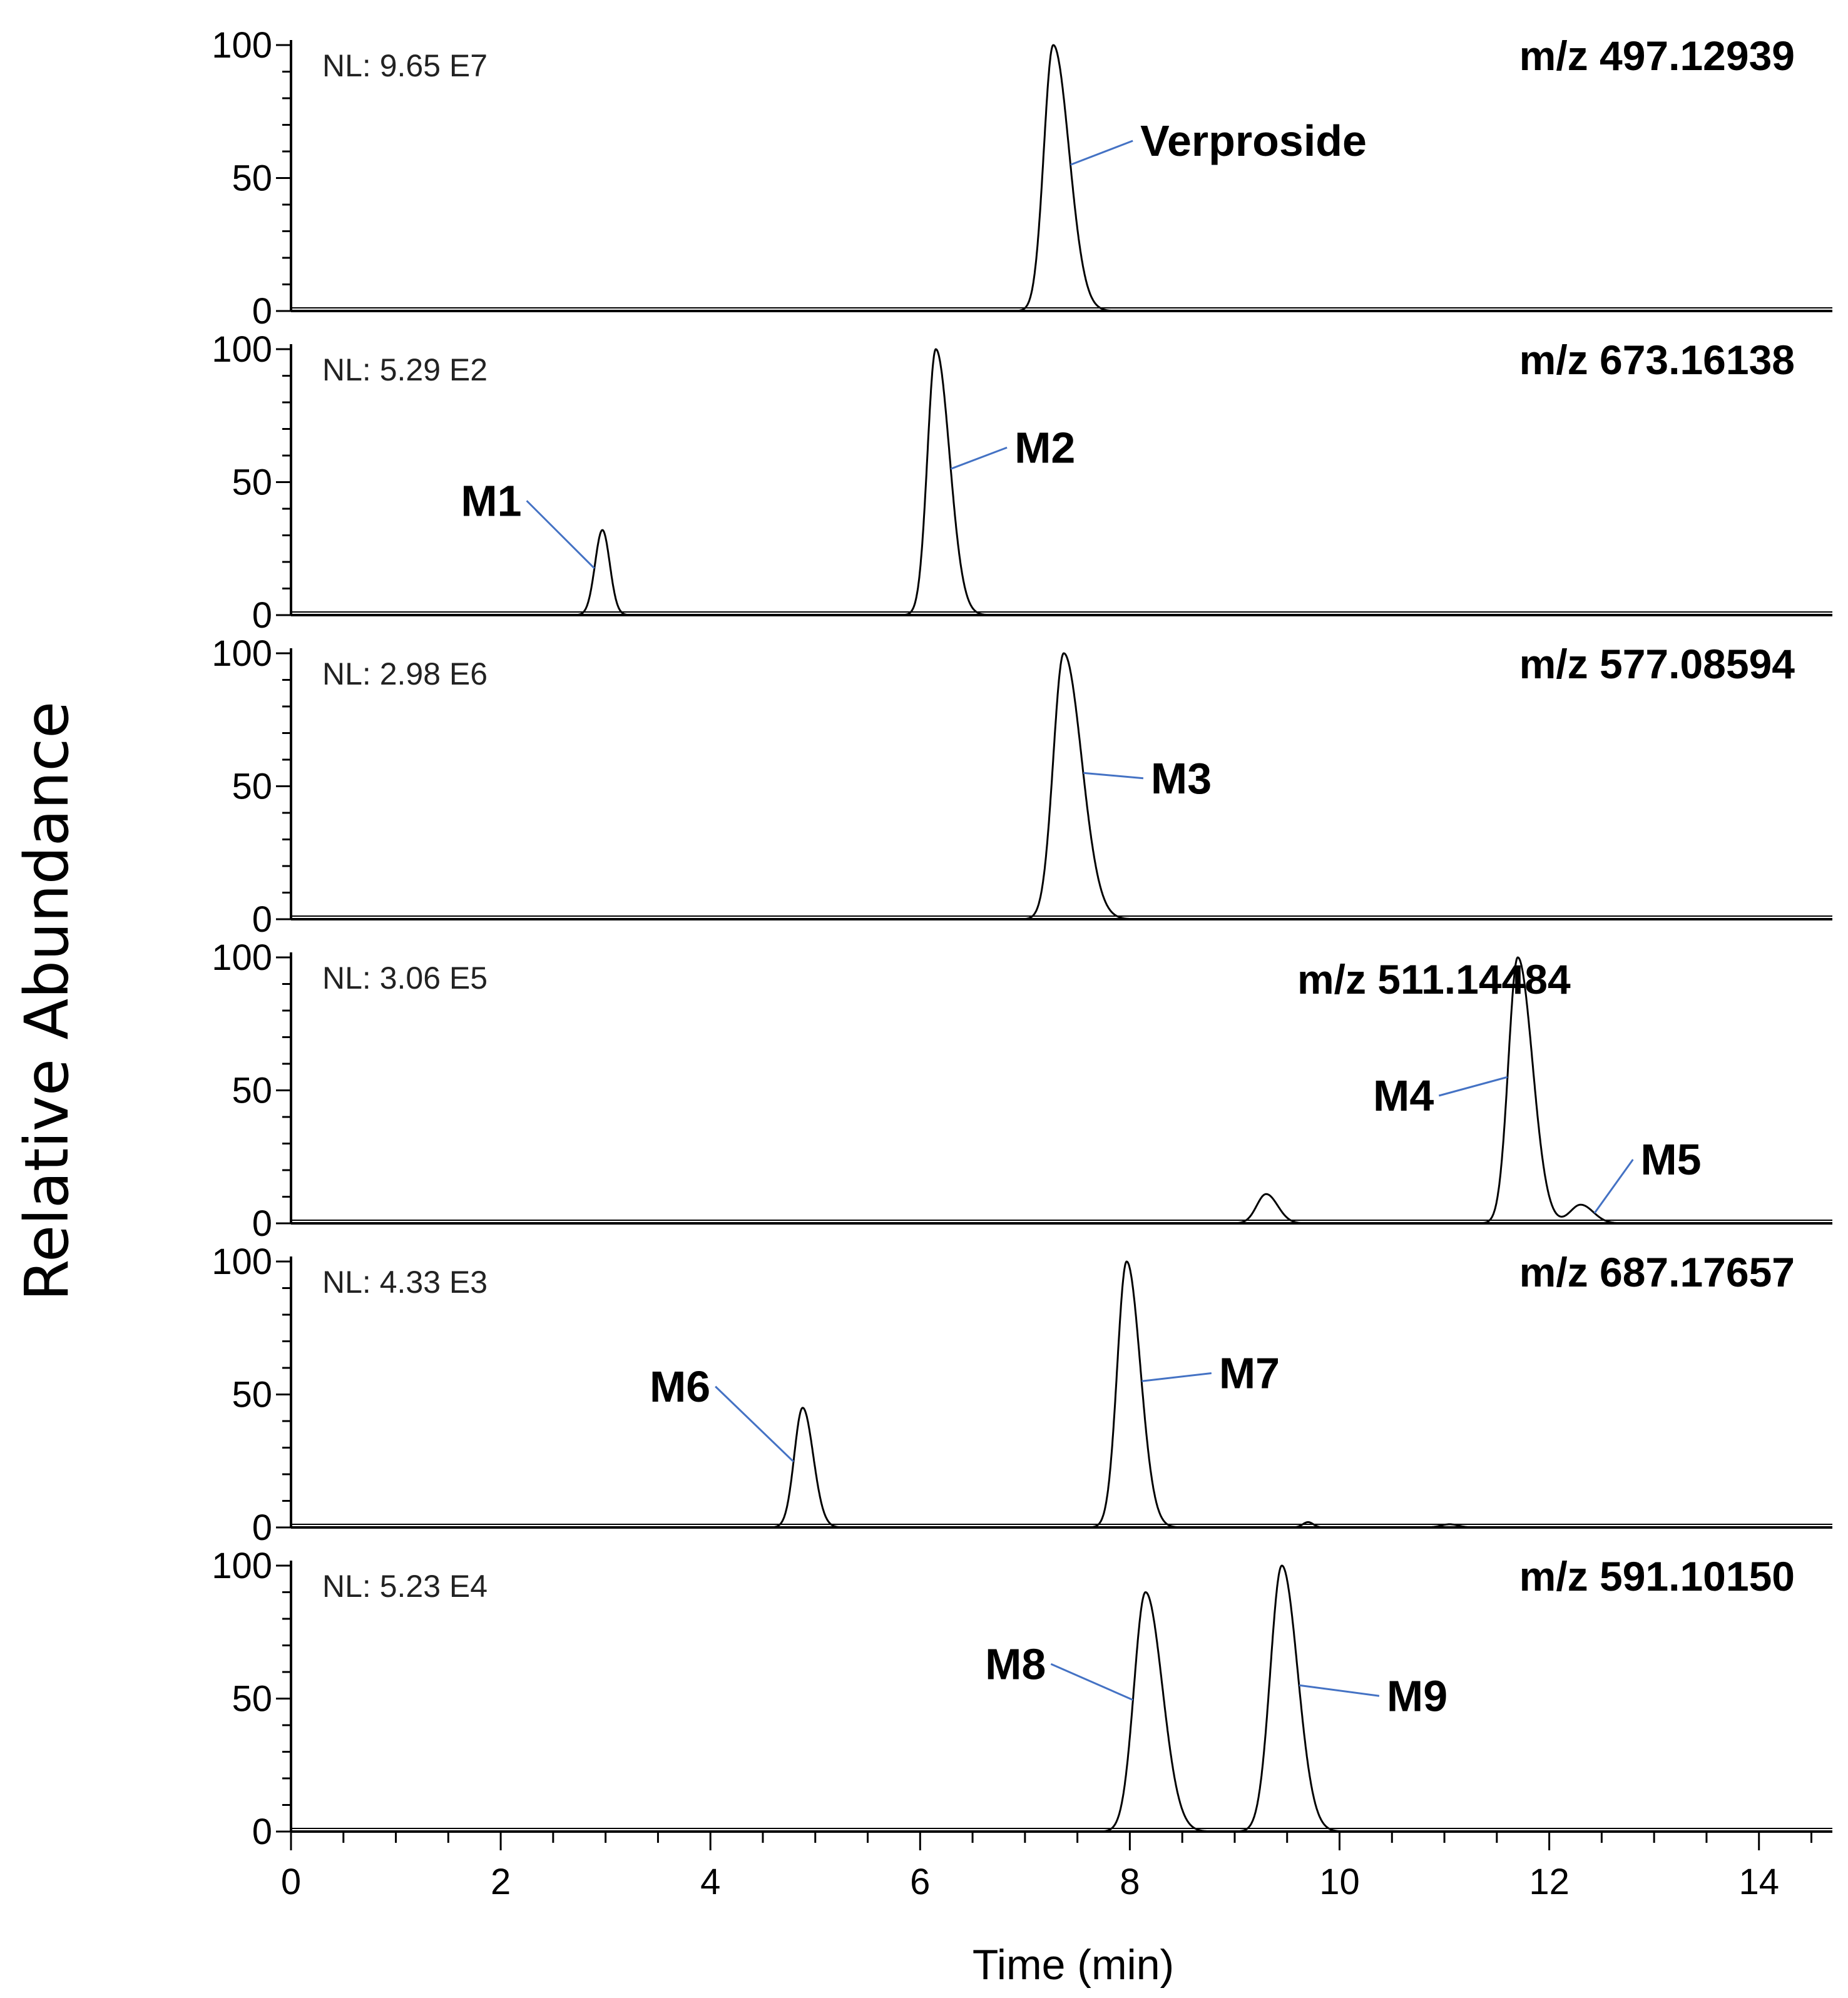 Image resolution: width=1848 pixels, height=1998 pixels. What do you see at coordinates (405, 673) in the screenshot?
I see `nl-label: NL: 2.98 E6` at bounding box center [405, 673].